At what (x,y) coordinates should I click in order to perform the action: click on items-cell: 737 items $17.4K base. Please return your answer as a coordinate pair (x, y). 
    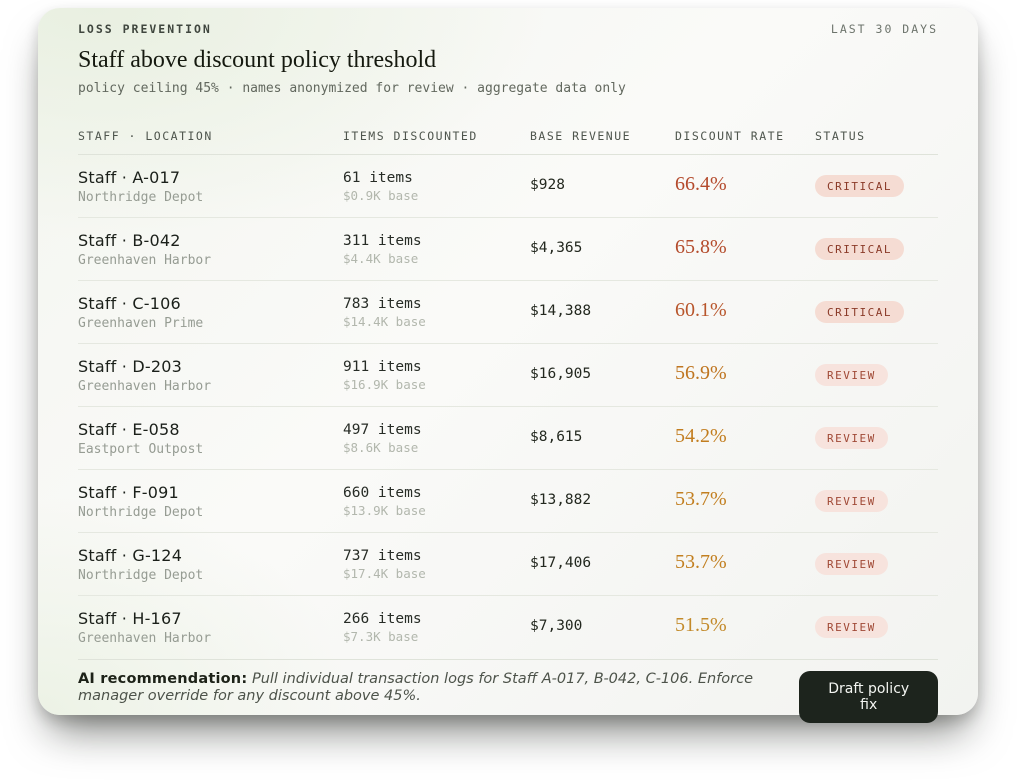
    Looking at the image, I should click on (436, 563).